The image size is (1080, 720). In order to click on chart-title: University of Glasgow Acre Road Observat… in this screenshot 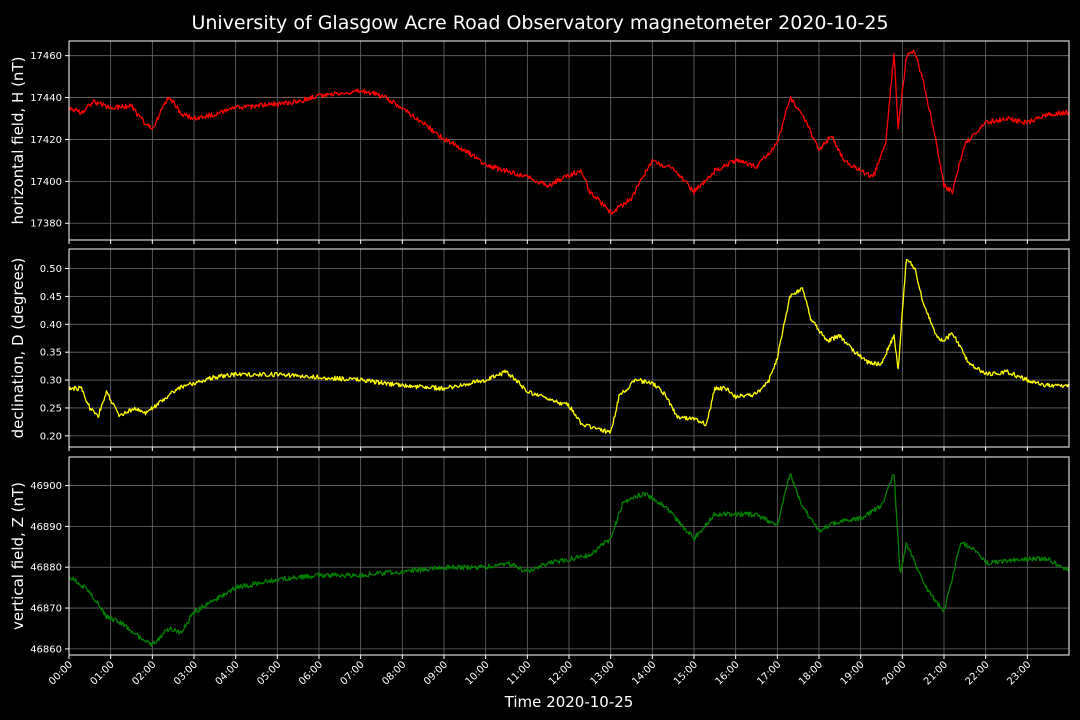, I will do `click(539, 23)`.